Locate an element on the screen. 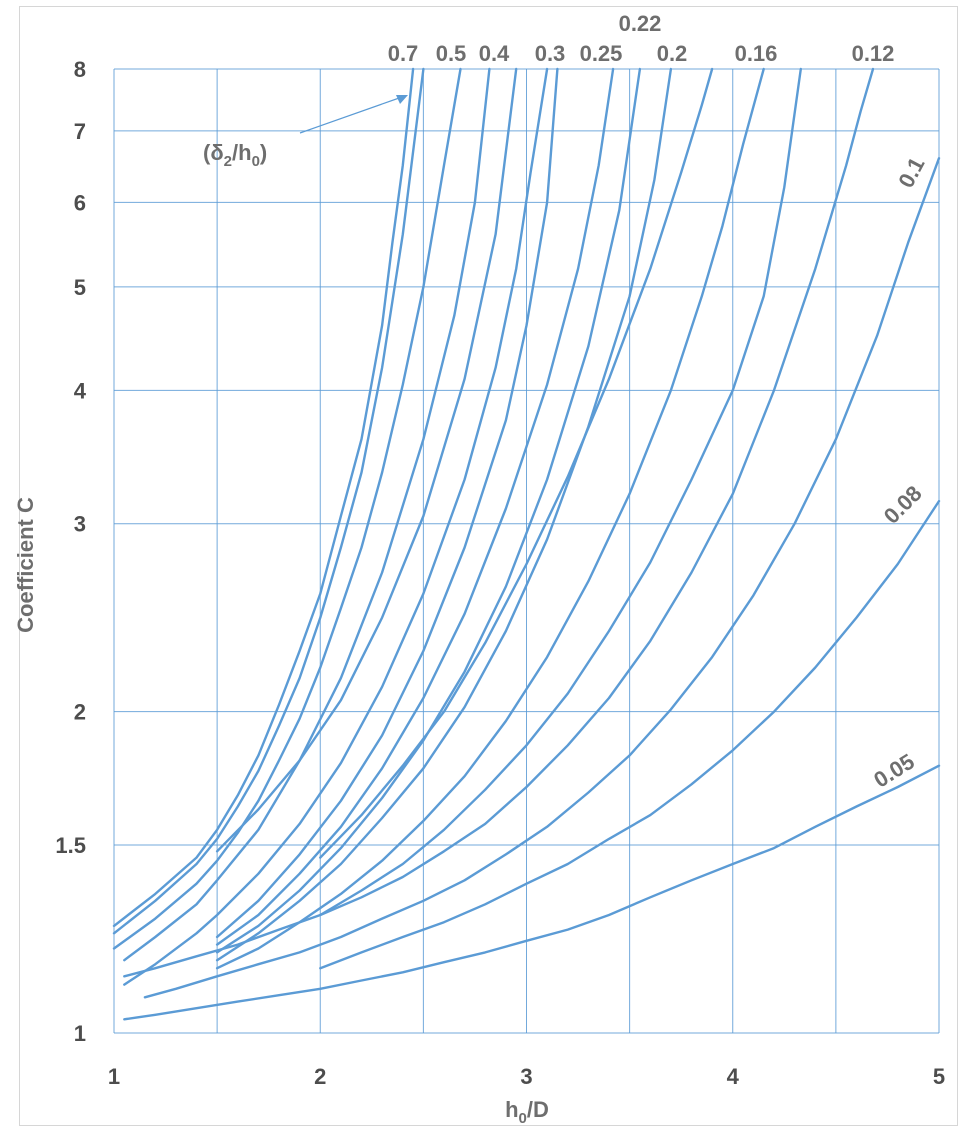  y-tick-label: 2 is located at coordinates (80, 712).